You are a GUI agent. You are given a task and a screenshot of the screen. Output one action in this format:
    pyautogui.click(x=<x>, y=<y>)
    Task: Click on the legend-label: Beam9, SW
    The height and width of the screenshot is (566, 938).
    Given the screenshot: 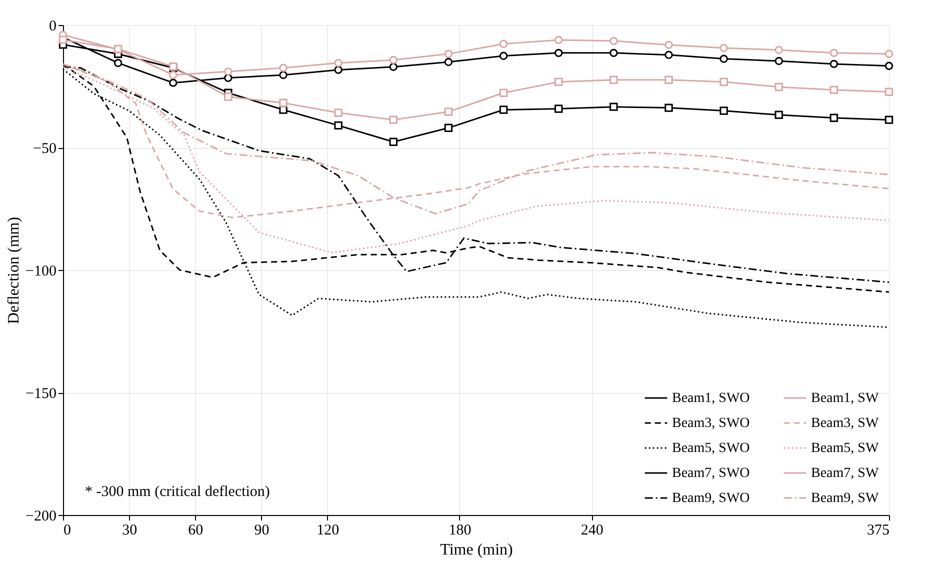 What is the action you would take?
    pyautogui.click(x=845, y=498)
    